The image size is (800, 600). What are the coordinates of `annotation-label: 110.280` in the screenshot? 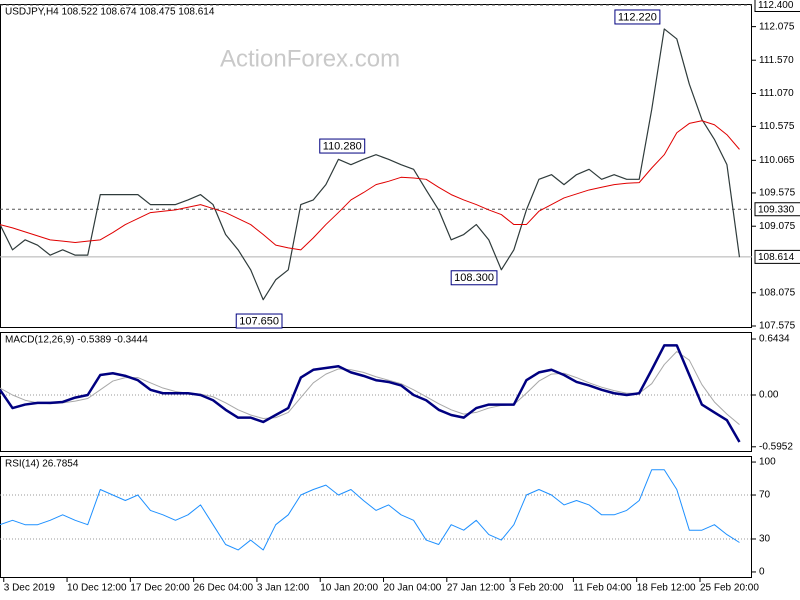 It's located at (342, 146).